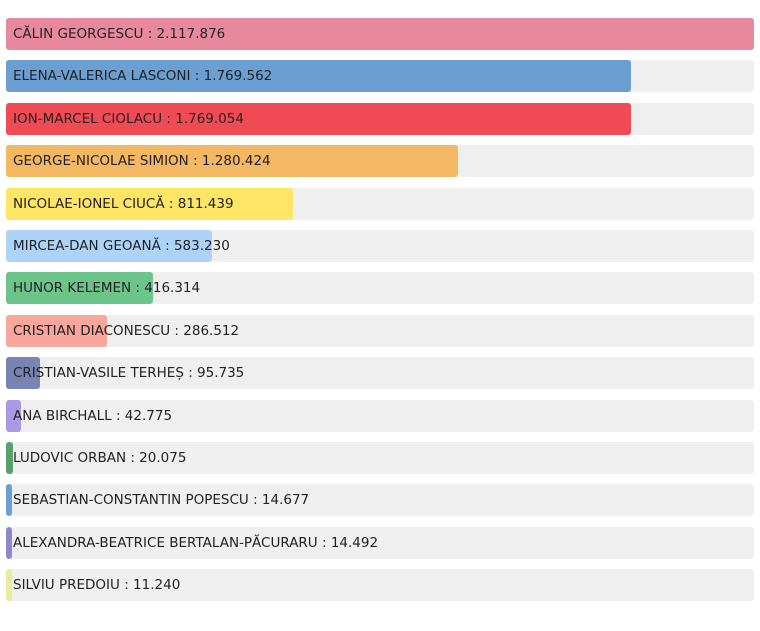 This screenshot has width=760, height=631. Describe the element at coordinates (143, 76) in the screenshot. I see `bar-label: ELENA-VALERICA LASCONI : 1.769.562` at that location.